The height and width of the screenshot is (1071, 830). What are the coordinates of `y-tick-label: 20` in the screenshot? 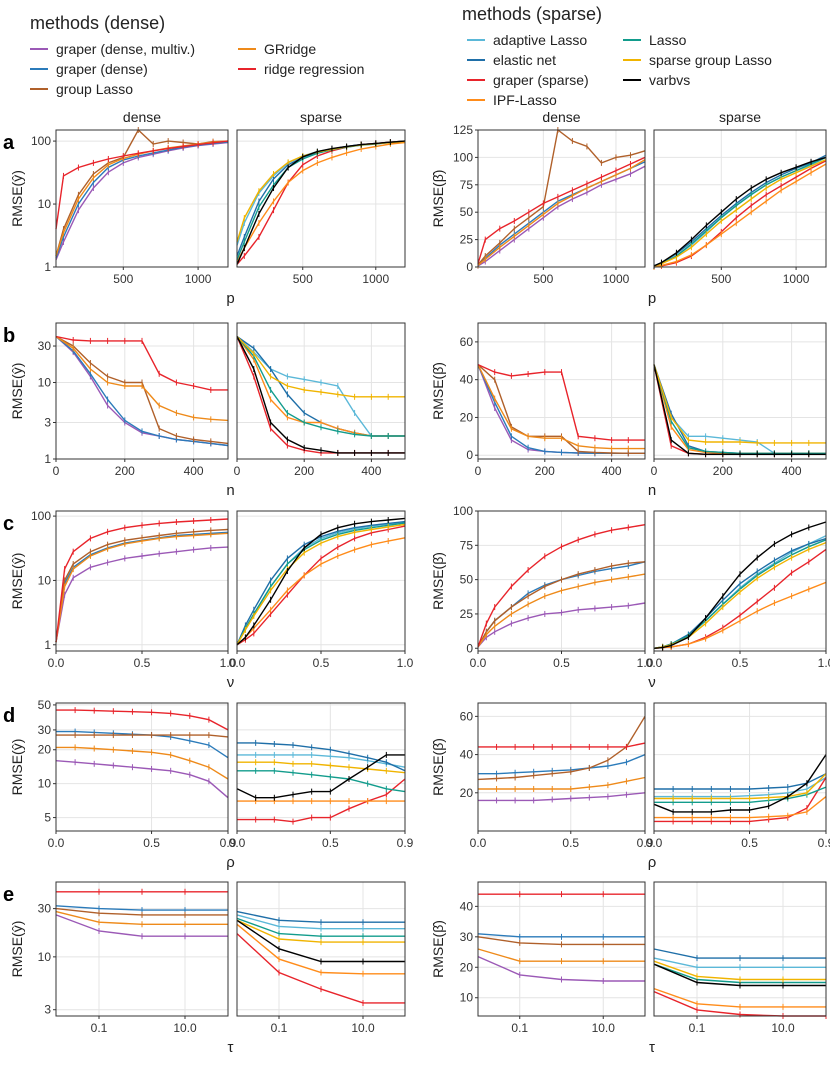 It's located at (467, 793).